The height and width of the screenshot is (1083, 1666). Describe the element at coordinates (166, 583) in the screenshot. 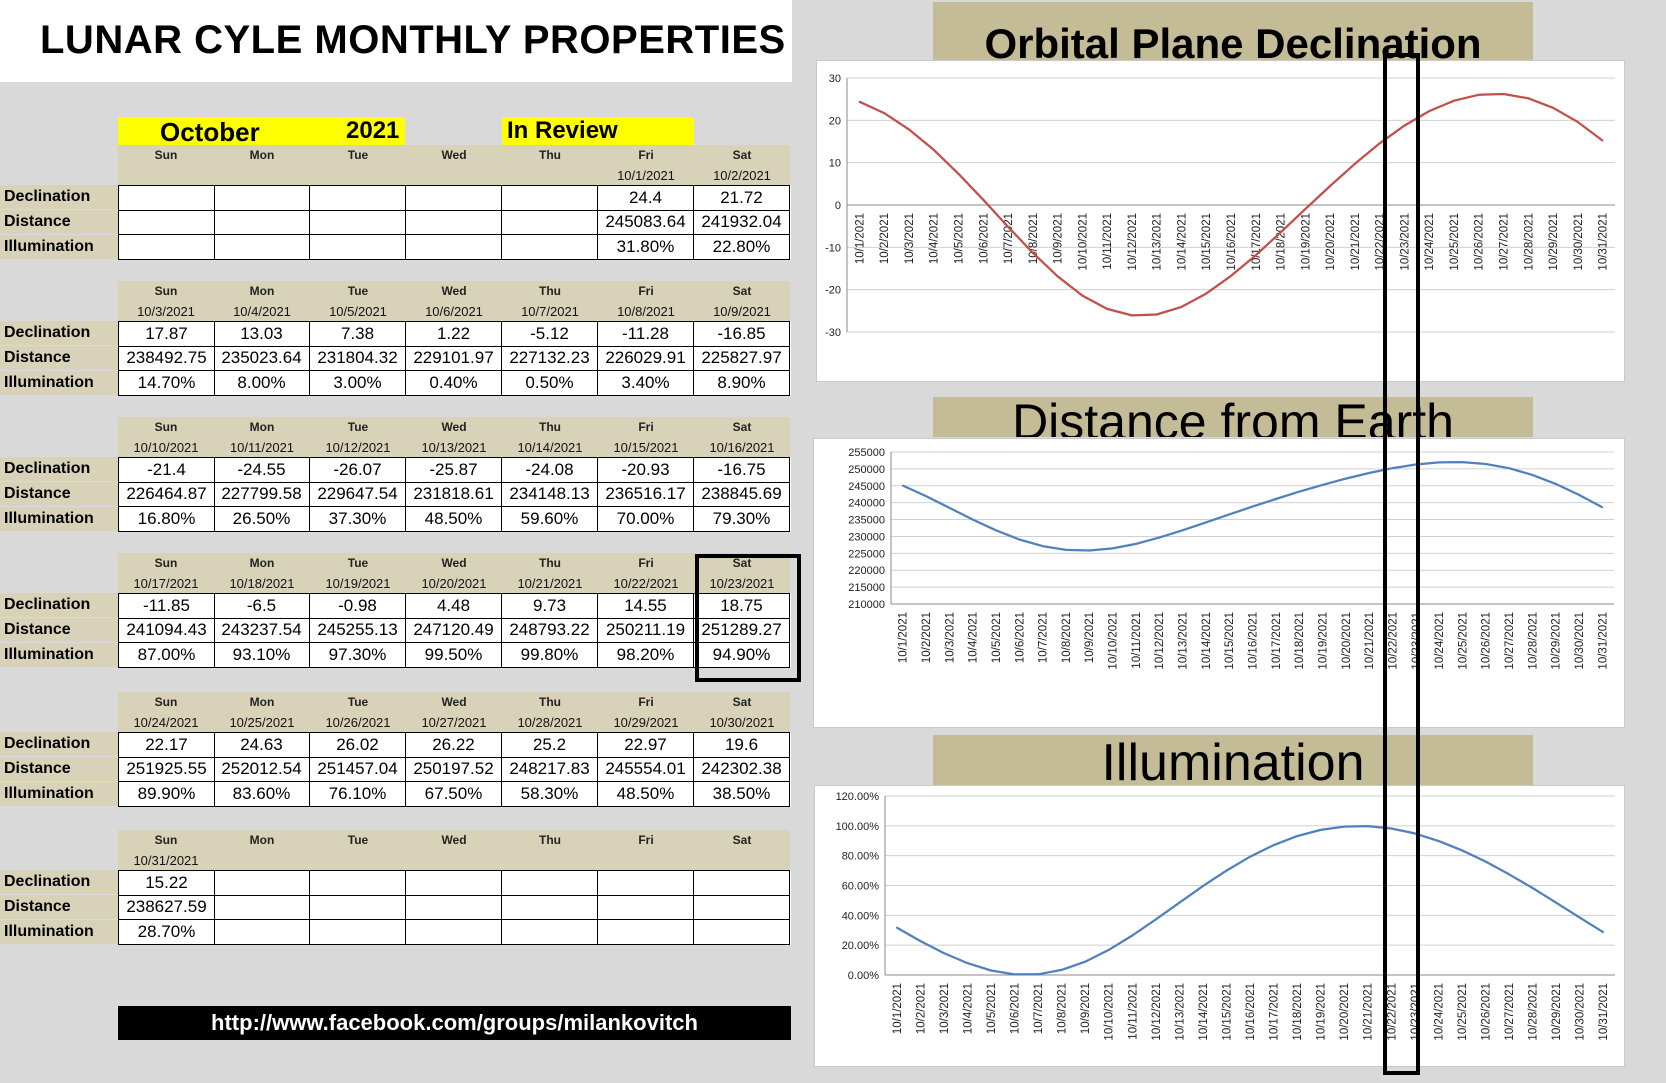

I see `date-label: 10/17/2021` at that location.